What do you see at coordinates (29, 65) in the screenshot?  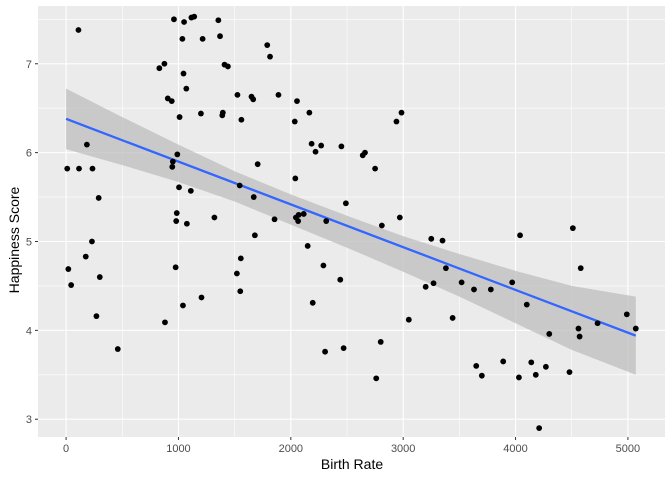 I see `y-tick-label: 7` at bounding box center [29, 65].